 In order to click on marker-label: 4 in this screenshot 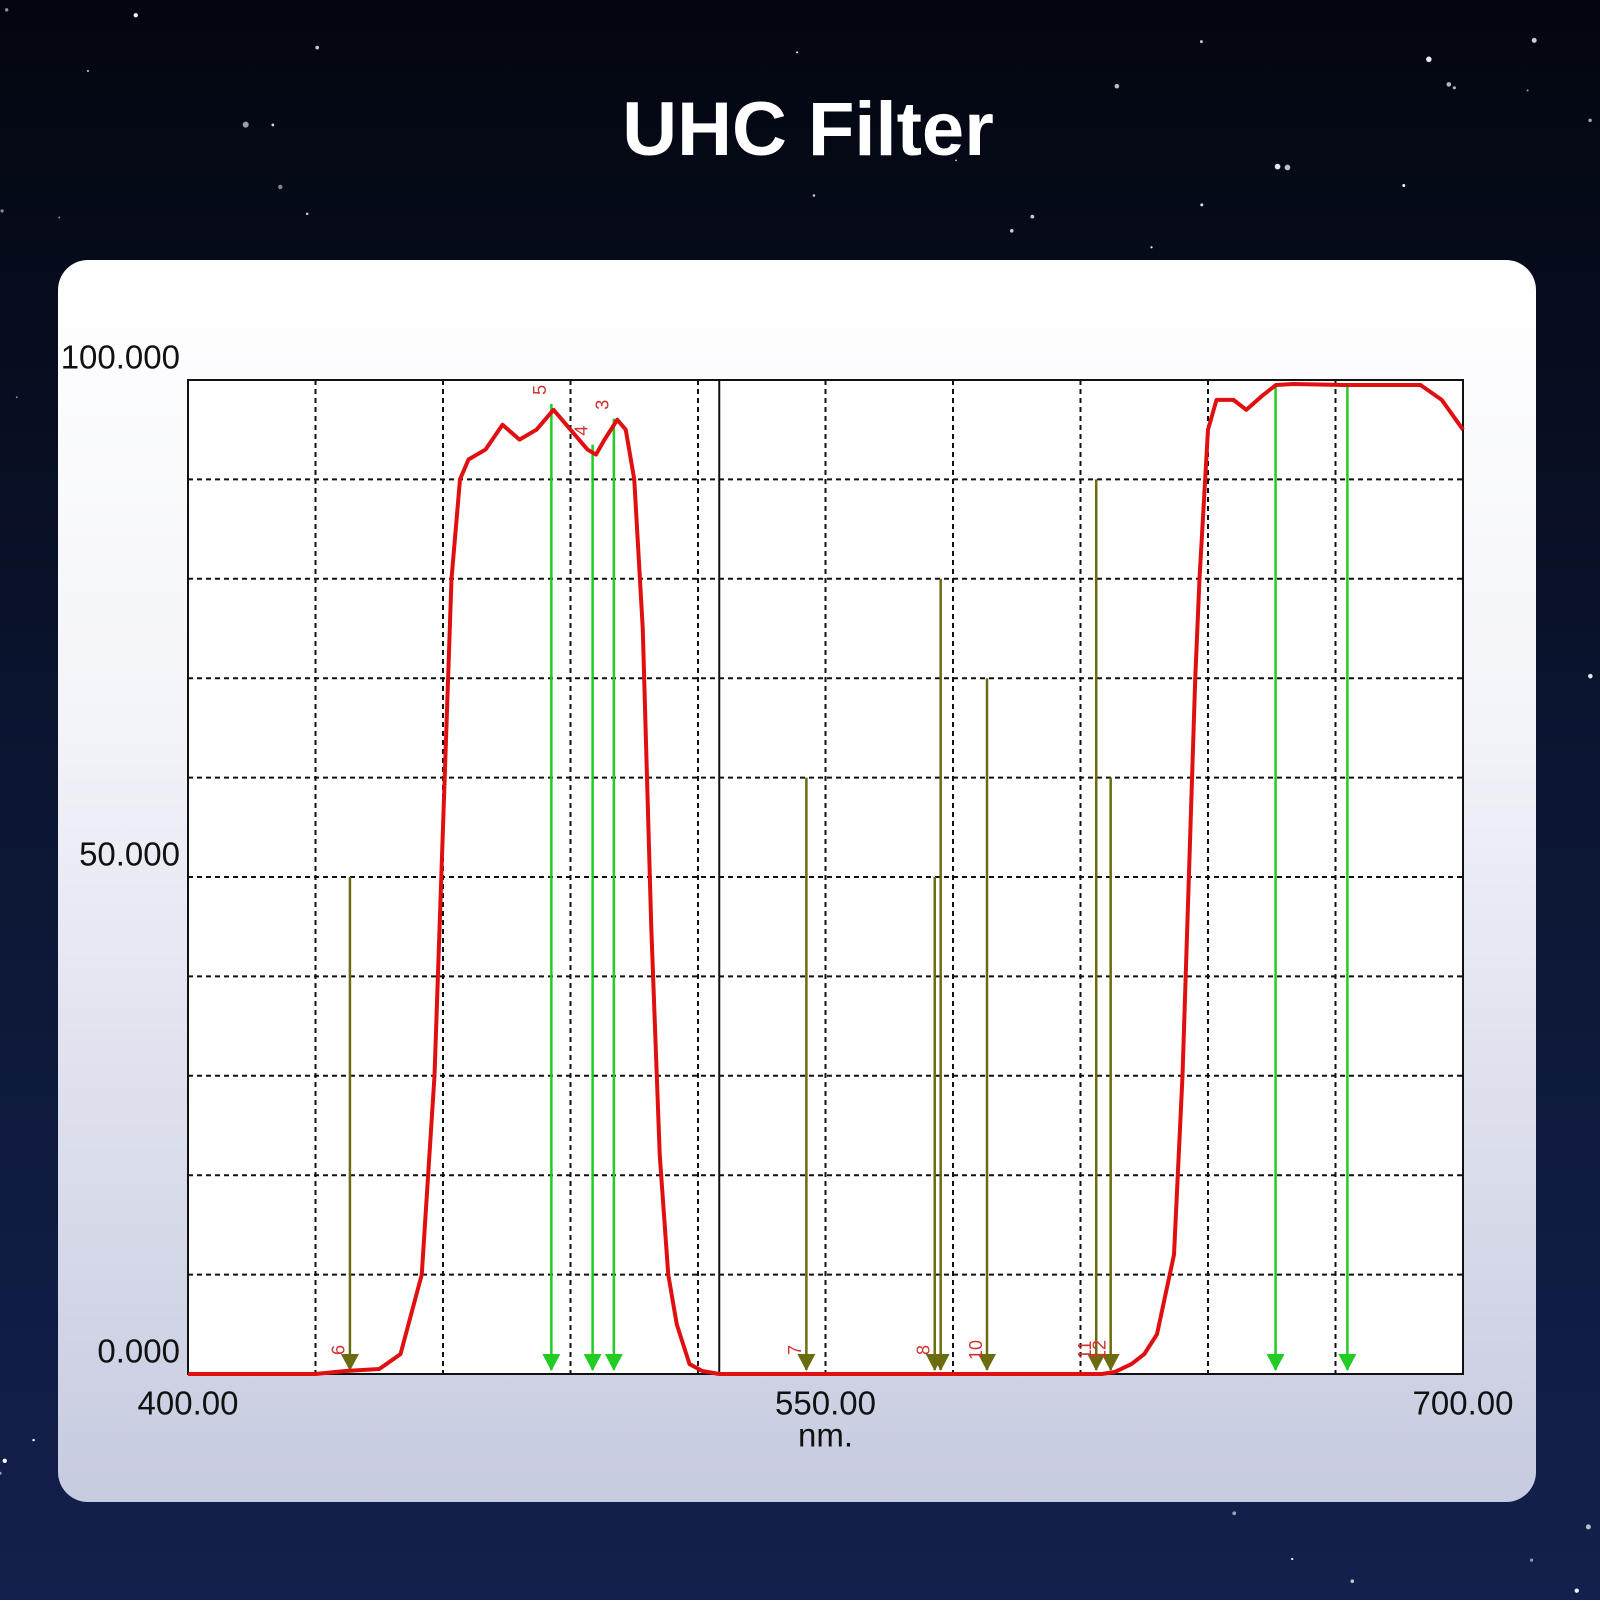, I will do `click(581, 431)`.